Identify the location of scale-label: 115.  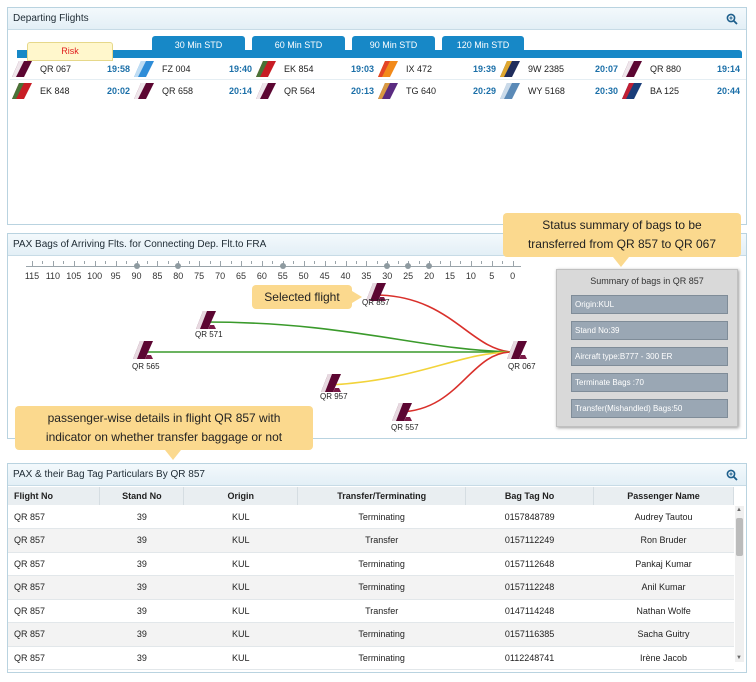
(32, 276).